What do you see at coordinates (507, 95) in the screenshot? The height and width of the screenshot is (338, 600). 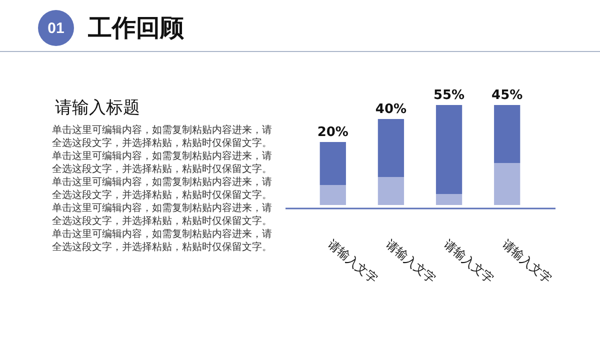 I see `text: 45%` at bounding box center [507, 95].